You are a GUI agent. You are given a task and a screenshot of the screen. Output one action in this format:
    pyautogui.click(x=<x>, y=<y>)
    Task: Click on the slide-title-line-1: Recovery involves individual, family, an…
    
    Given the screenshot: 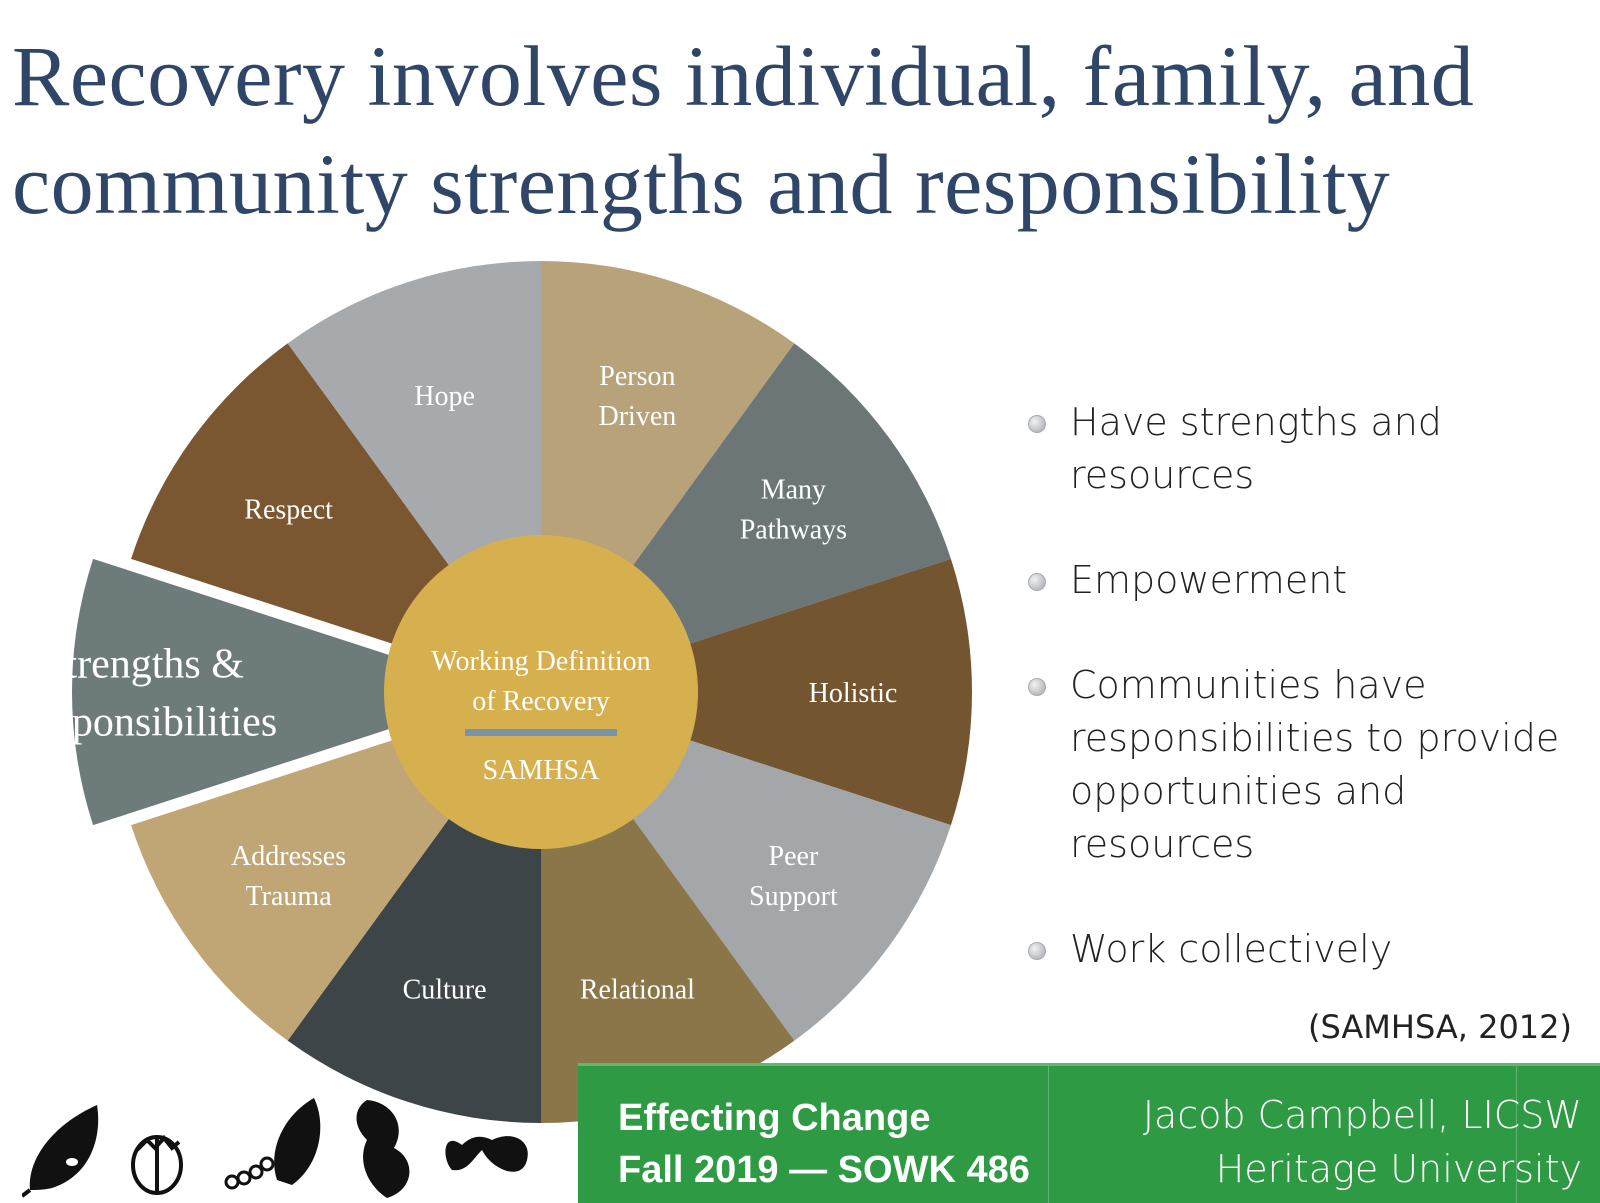 What is the action you would take?
    pyautogui.click(x=743, y=76)
    